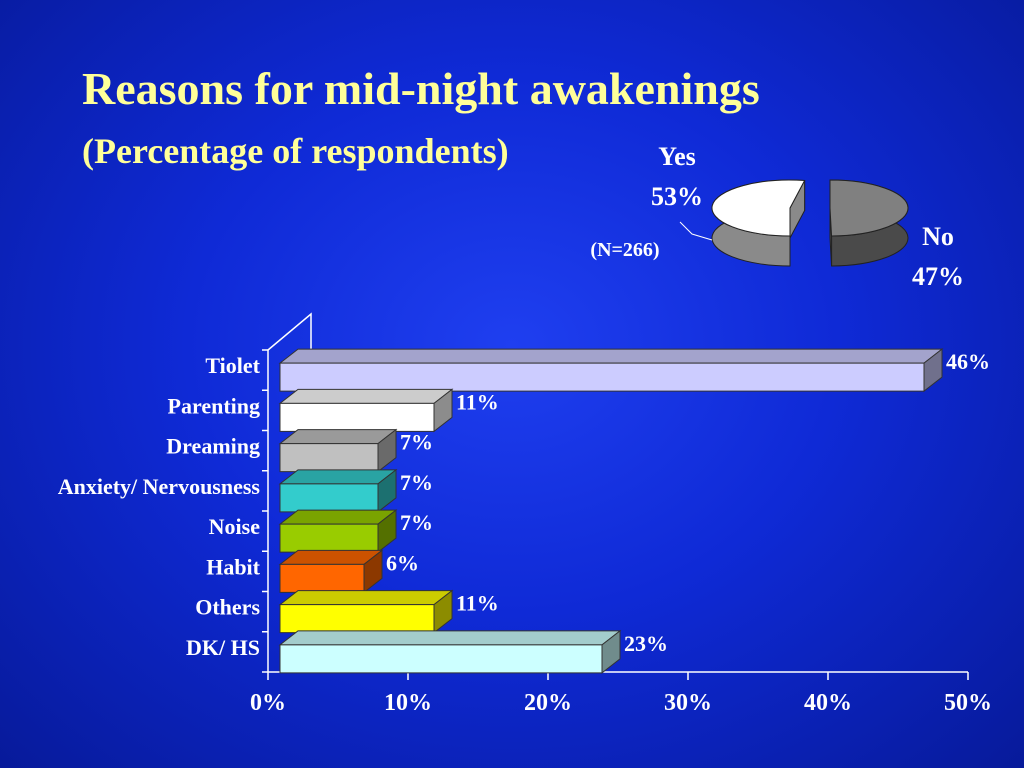 Image resolution: width=1024 pixels, height=768 pixels. I want to click on x-tick-label: 20%, so click(548, 703).